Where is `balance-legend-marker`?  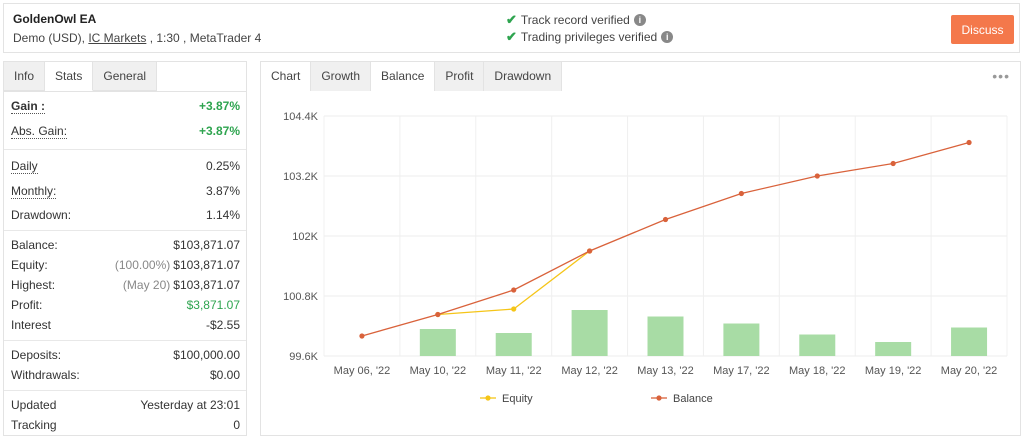
balance-legend-marker is located at coordinates (659, 398).